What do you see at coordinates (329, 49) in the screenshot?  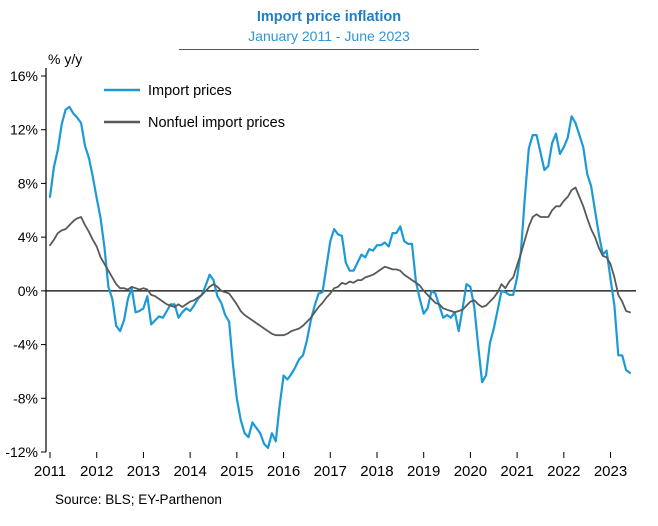 I see `title-underline` at bounding box center [329, 49].